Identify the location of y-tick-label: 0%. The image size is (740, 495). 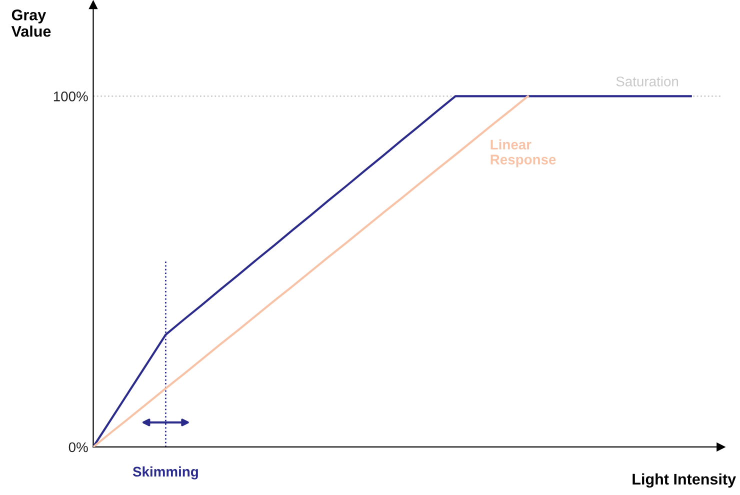
(78, 447).